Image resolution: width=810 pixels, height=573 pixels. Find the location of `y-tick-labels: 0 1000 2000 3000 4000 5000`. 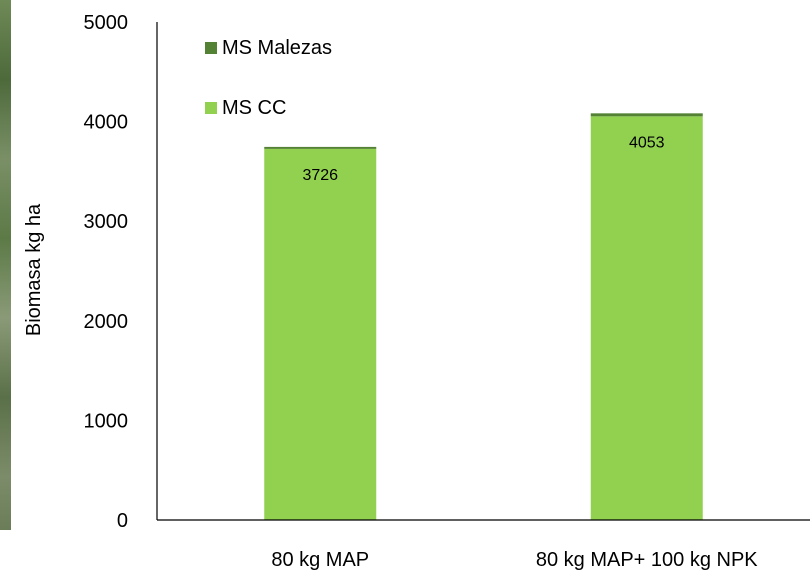

y-tick-labels: 0 1000 2000 3000 4000 5000 is located at coordinates (106, 272).